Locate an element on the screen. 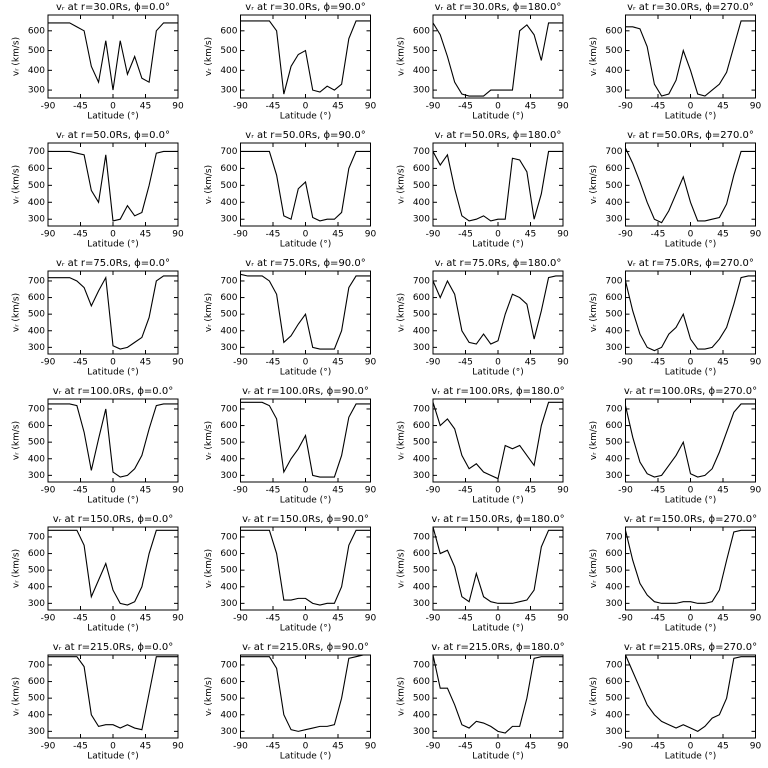  panel-title: vᵣ at r=215.0Rs, ϕ=0.0° is located at coordinates (113, 647).